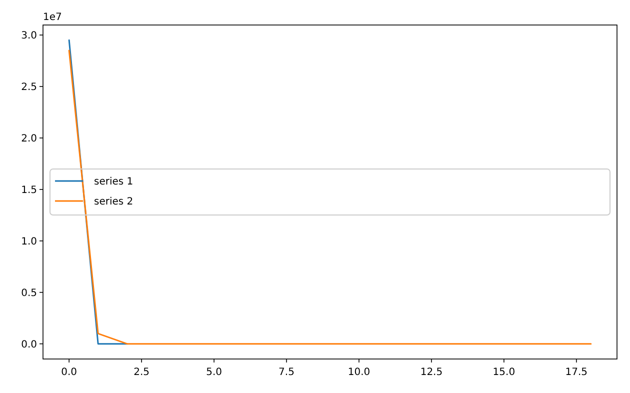 The height and width of the screenshot is (393, 630). I want to click on y-tick-label: 3.0, so click(29, 36).